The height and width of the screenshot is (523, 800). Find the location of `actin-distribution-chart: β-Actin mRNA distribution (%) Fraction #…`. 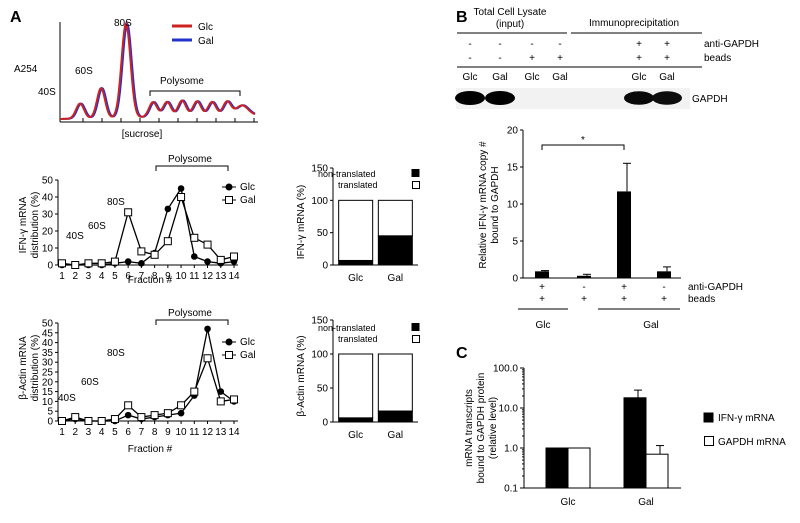

actin-distribution-chart: β-Actin mRNA distribution (%) Fraction #… is located at coordinates (137, 381).